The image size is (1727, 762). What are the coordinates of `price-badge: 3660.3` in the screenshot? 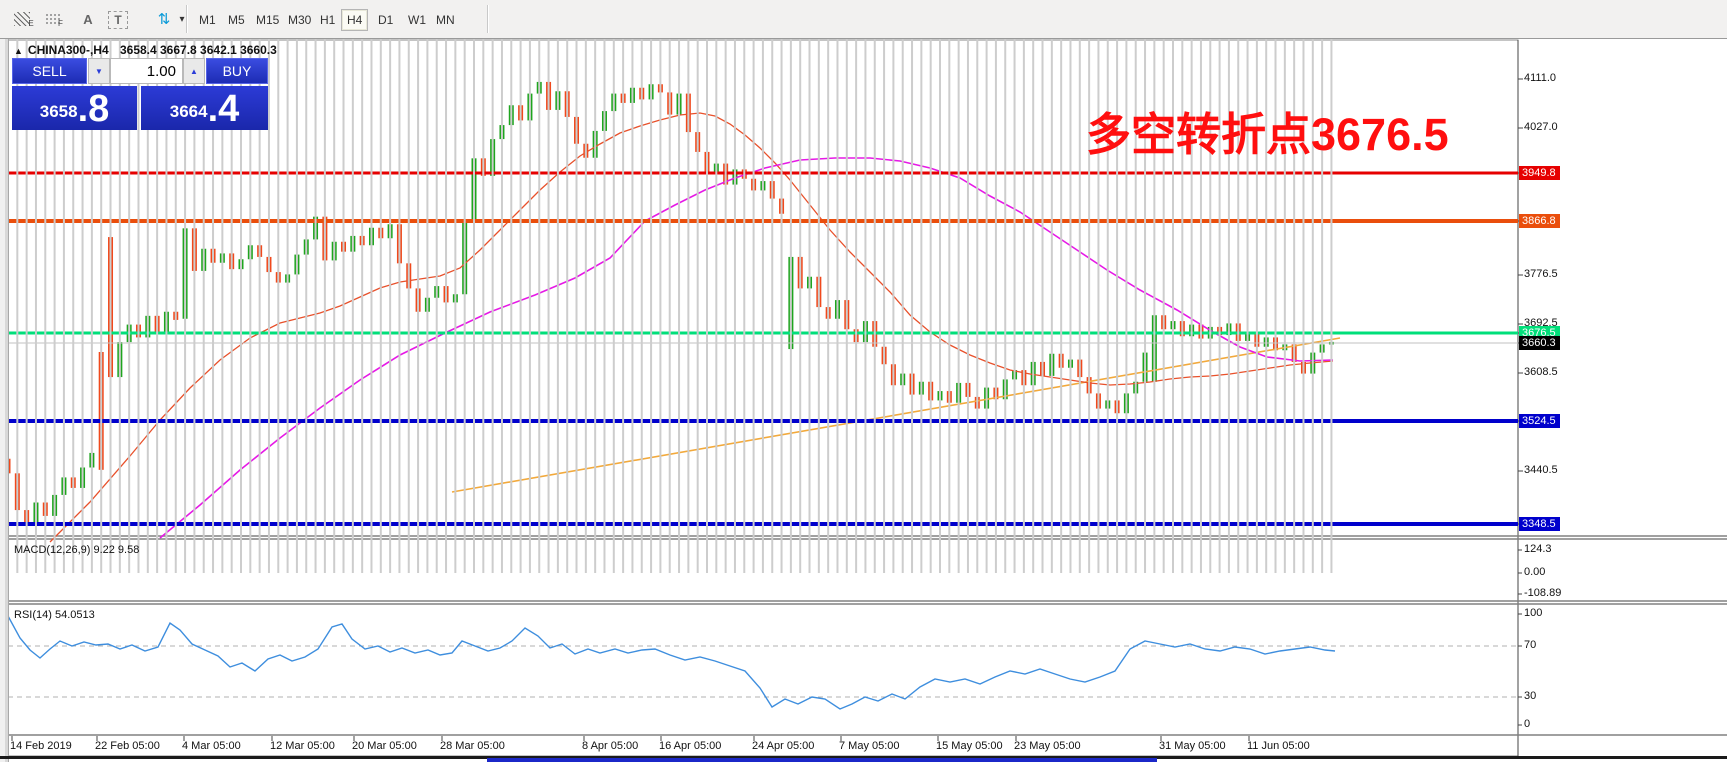 It's located at (1539, 343).